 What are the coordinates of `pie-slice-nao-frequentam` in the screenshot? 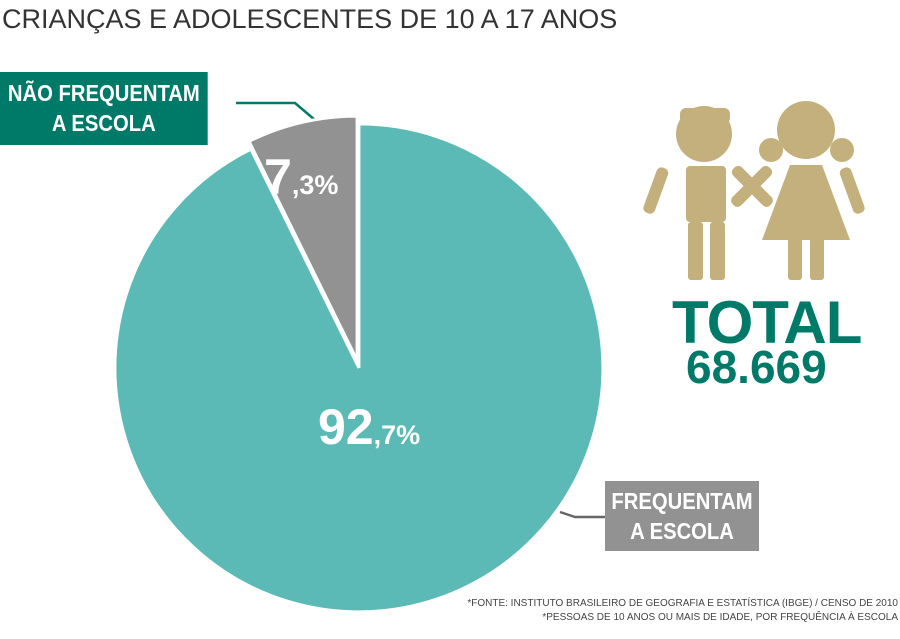 It's located at (303, 237).